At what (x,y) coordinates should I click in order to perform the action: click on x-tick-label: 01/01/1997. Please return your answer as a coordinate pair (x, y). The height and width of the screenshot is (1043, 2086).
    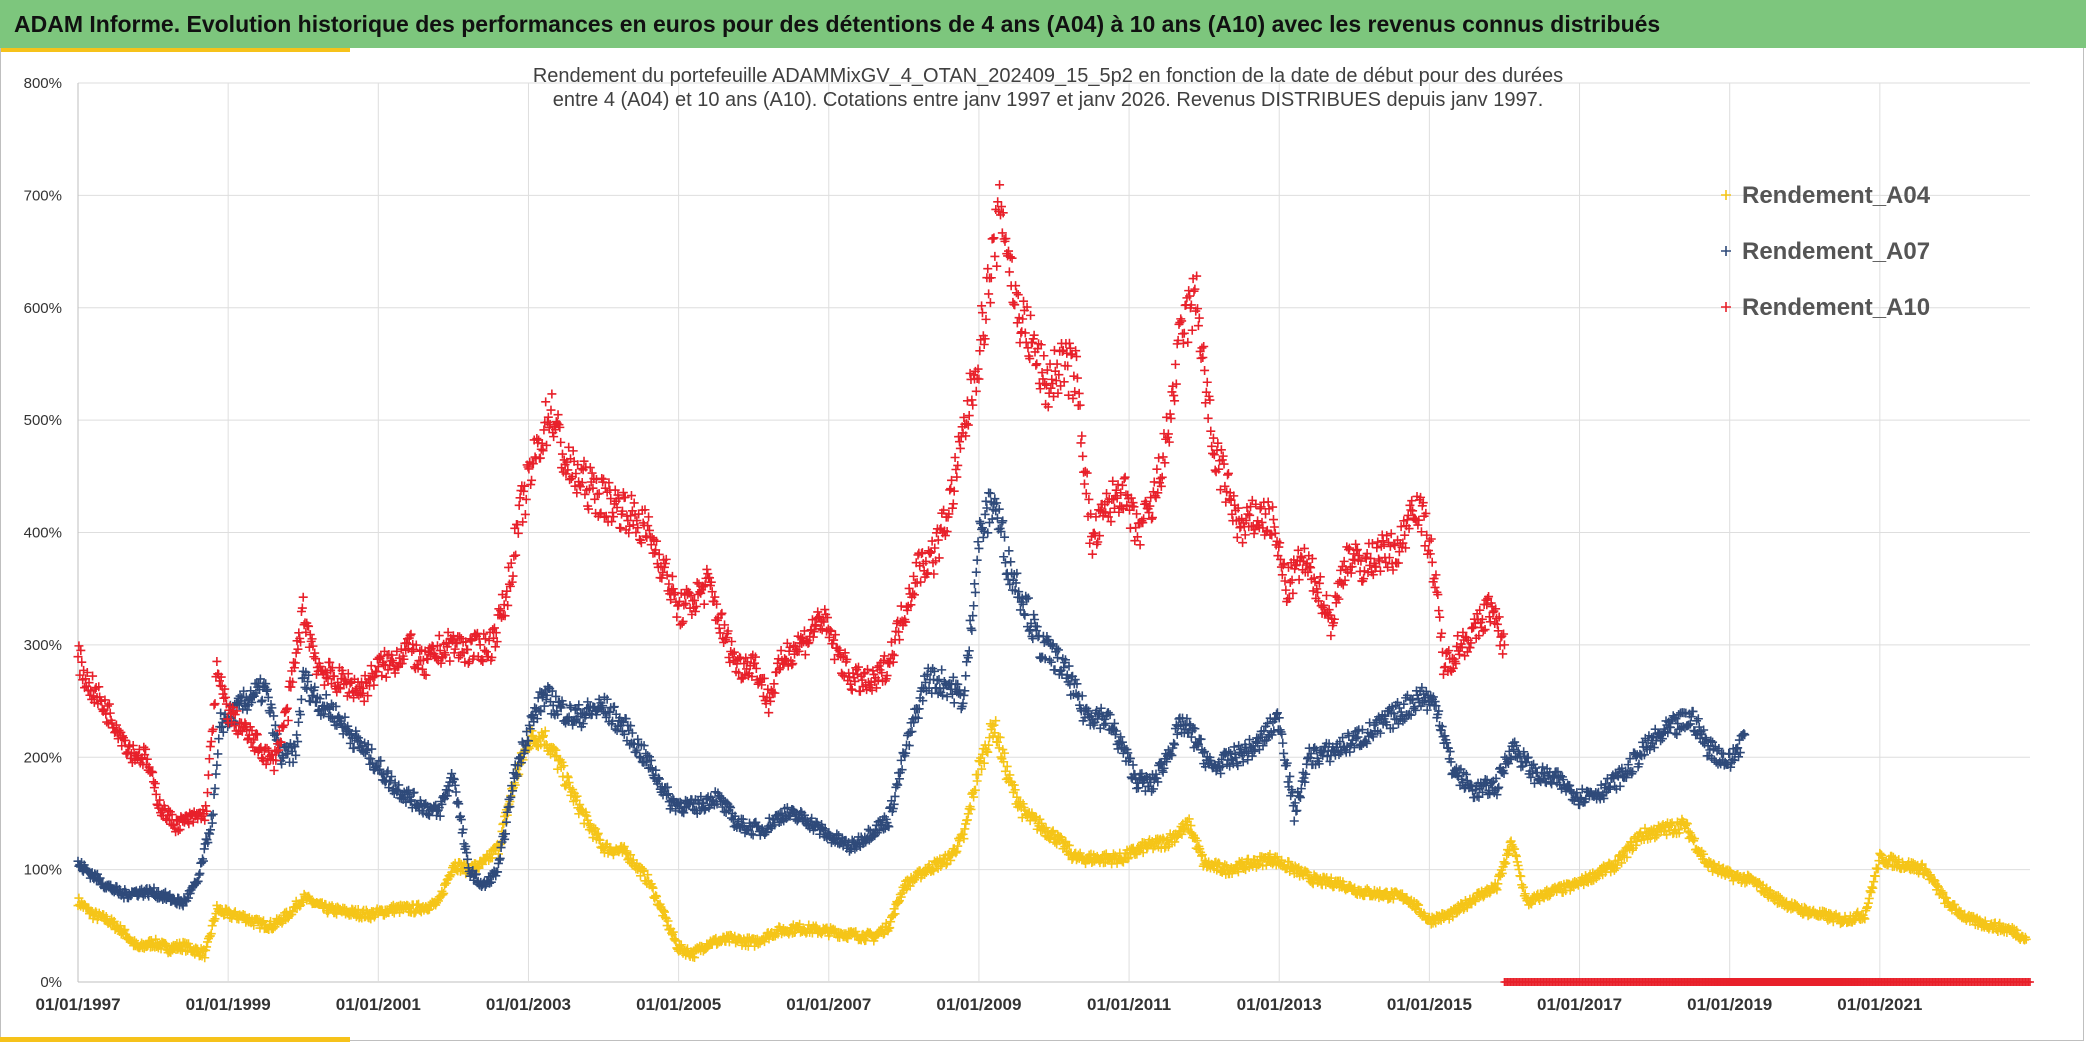
    Looking at the image, I should click on (77, 1004).